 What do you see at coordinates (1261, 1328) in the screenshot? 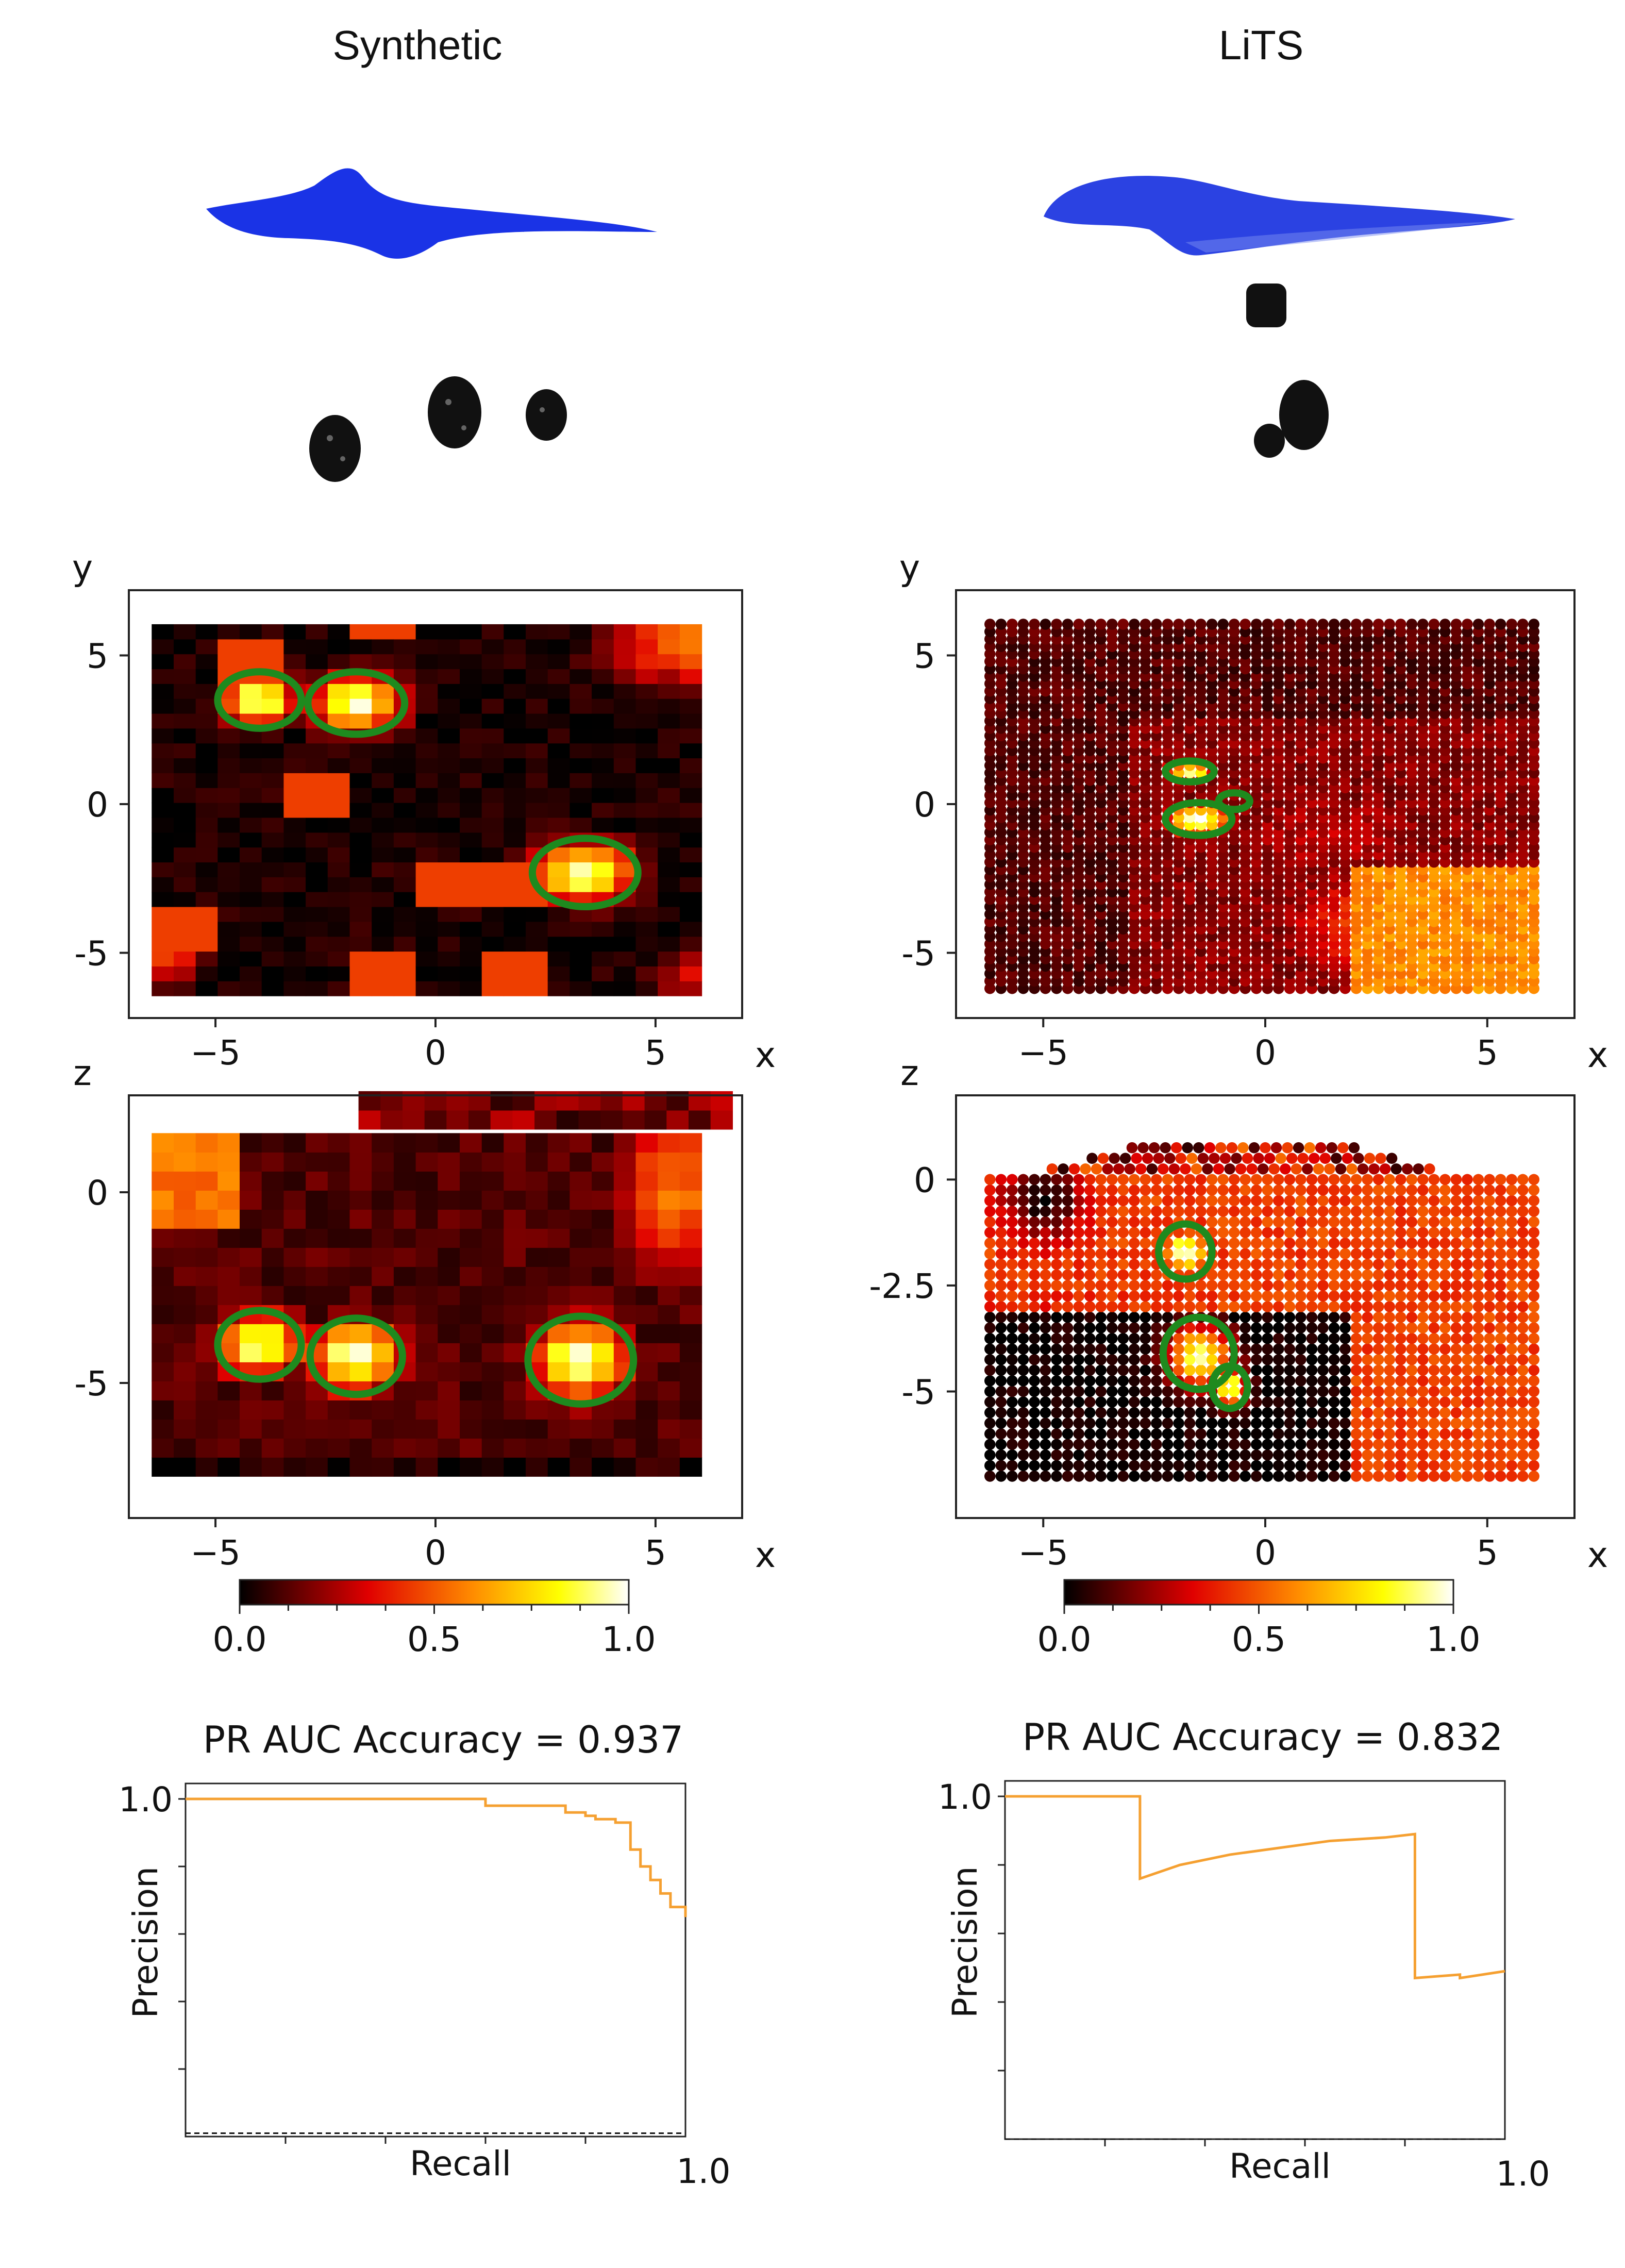
I see `heatmap-cells` at bounding box center [1261, 1328].